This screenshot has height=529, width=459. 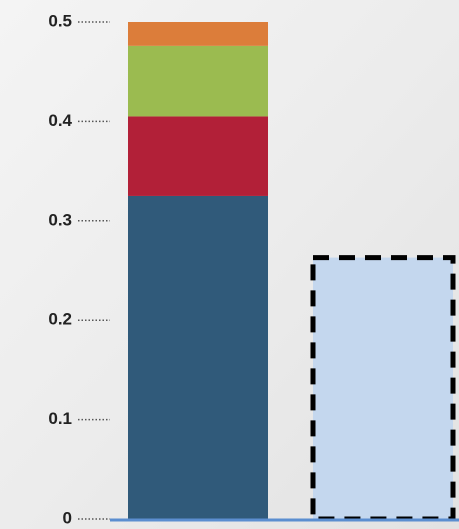 What do you see at coordinates (60, 219) in the screenshot?
I see `y-tick-label: 0.3` at bounding box center [60, 219].